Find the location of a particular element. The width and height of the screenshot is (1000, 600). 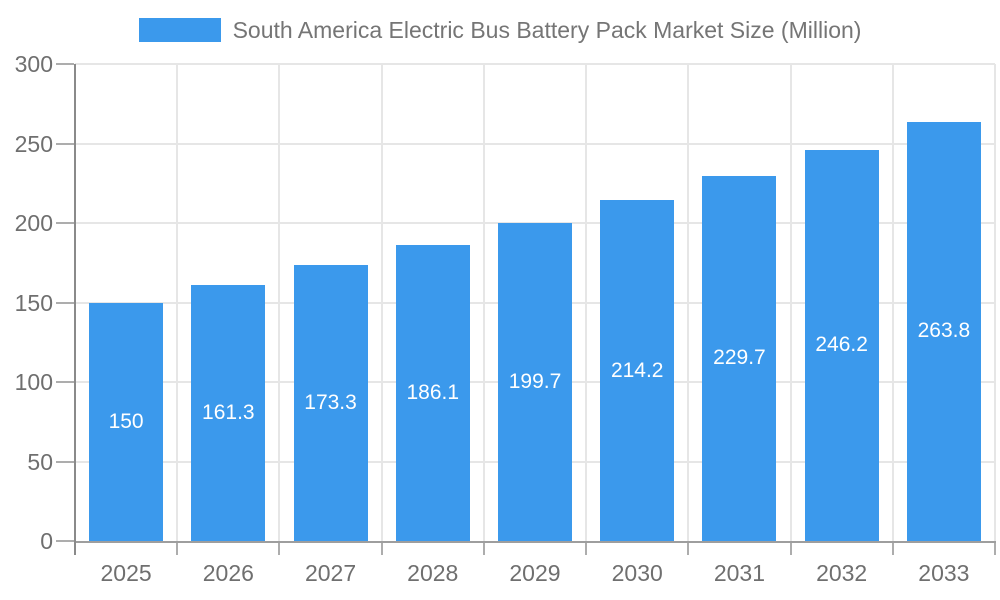

bar-value-label: 161.3 is located at coordinates (228, 412).